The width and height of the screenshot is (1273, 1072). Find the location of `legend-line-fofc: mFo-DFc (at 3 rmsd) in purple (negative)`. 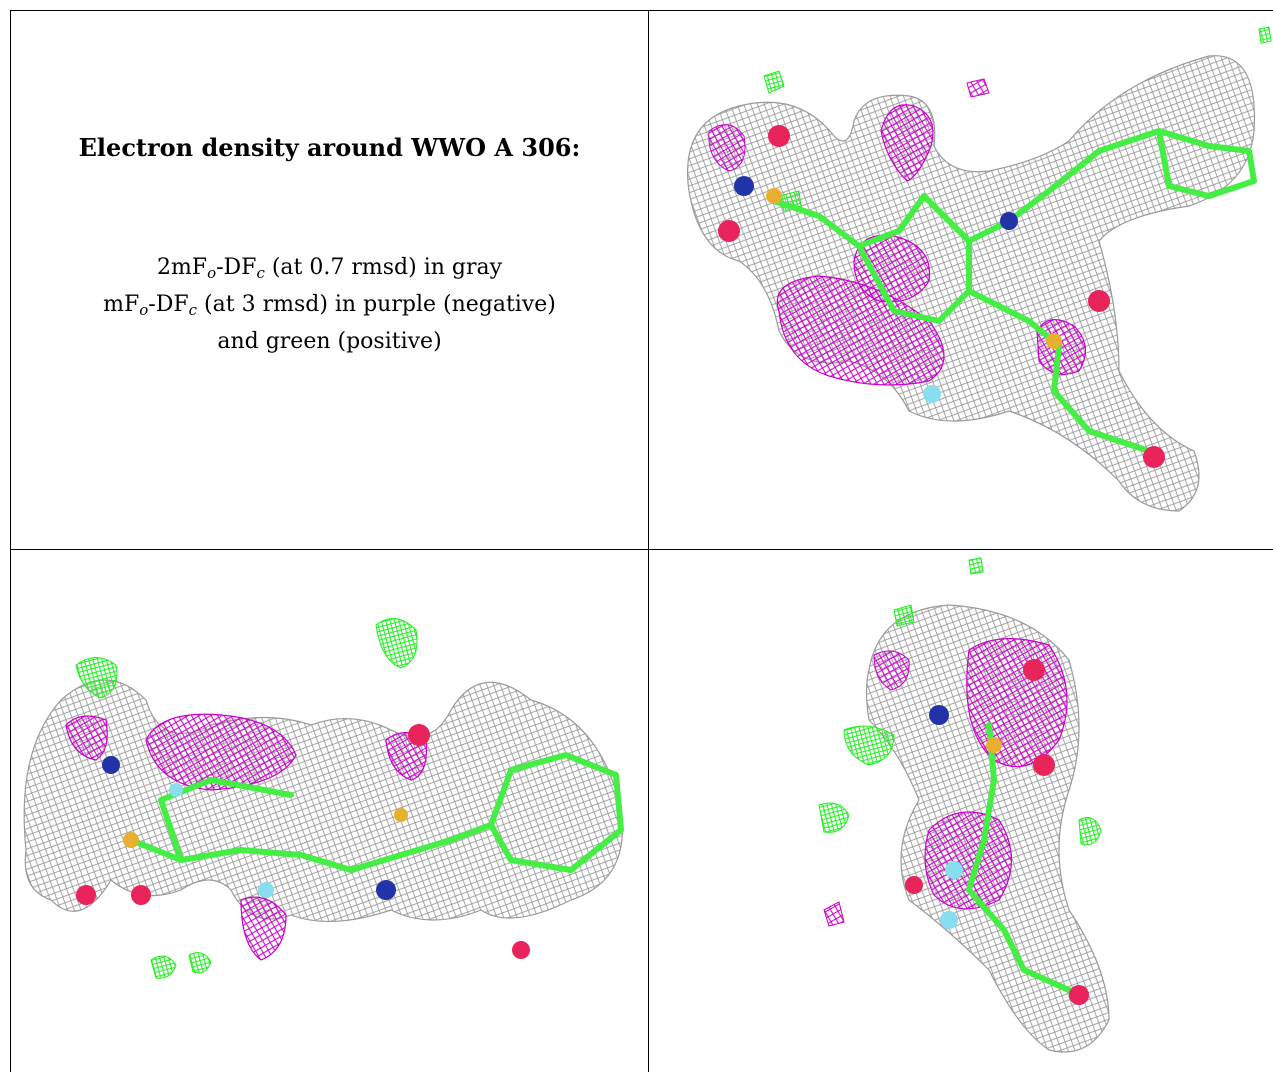

legend-line-fofc: mFo-DFc (at 3 rmsd) in purple (negative) is located at coordinates (329, 305).